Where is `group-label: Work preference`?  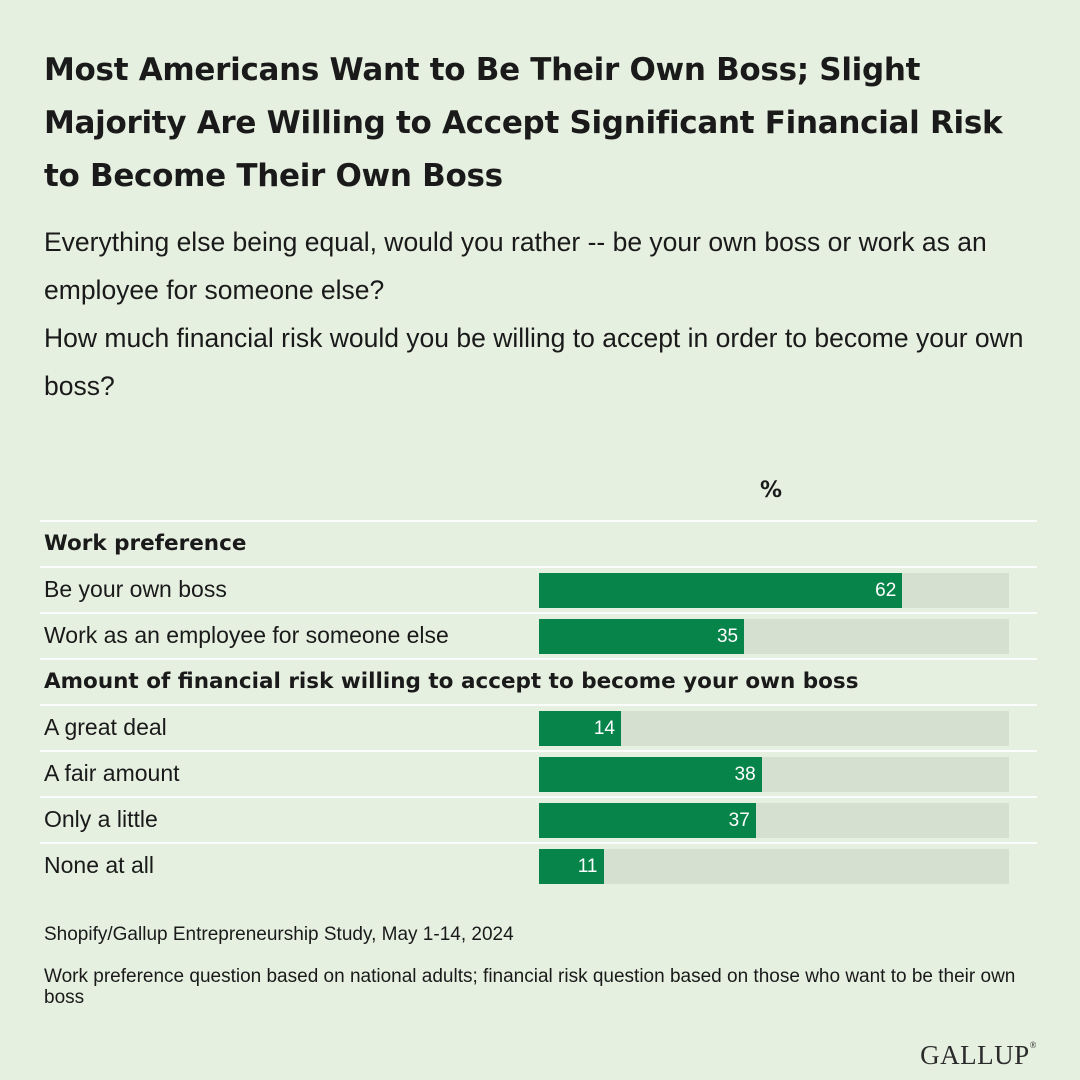 group-label: Work preference is located at coordinates (145, 543).